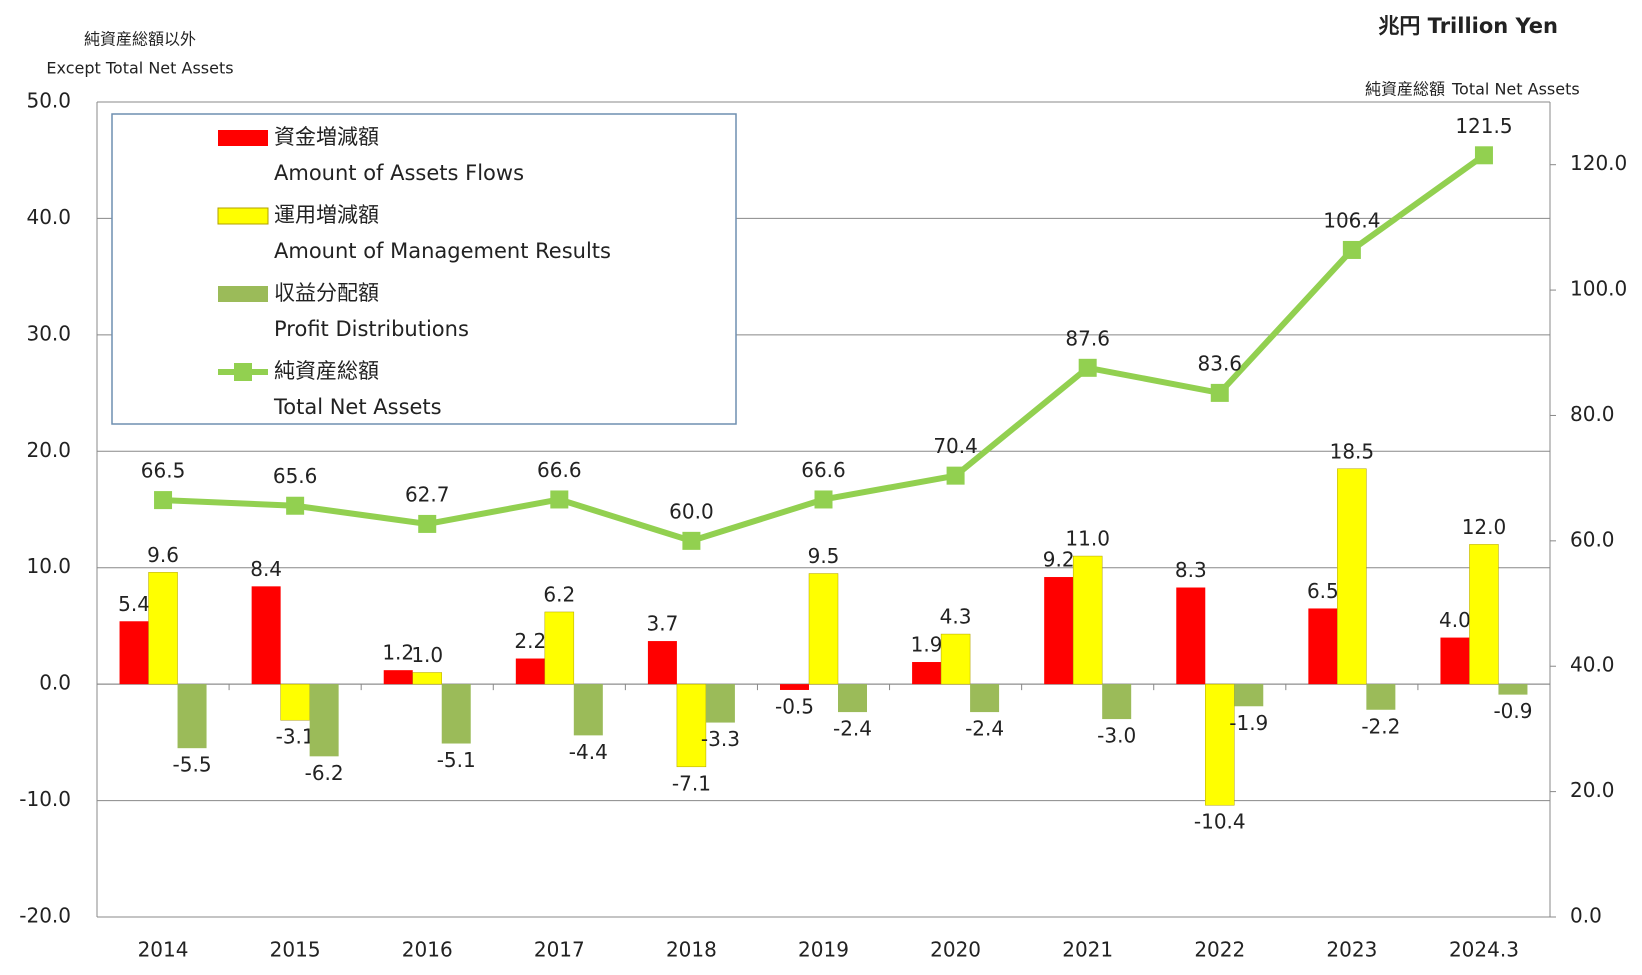 Image resolution: width=1642 pixels, height=975 pixels. What do you see at coordinates (140, 39) in the screenshot?
I see `y-axis-label: 純資産総額以外` at bounding box center [140, 39].